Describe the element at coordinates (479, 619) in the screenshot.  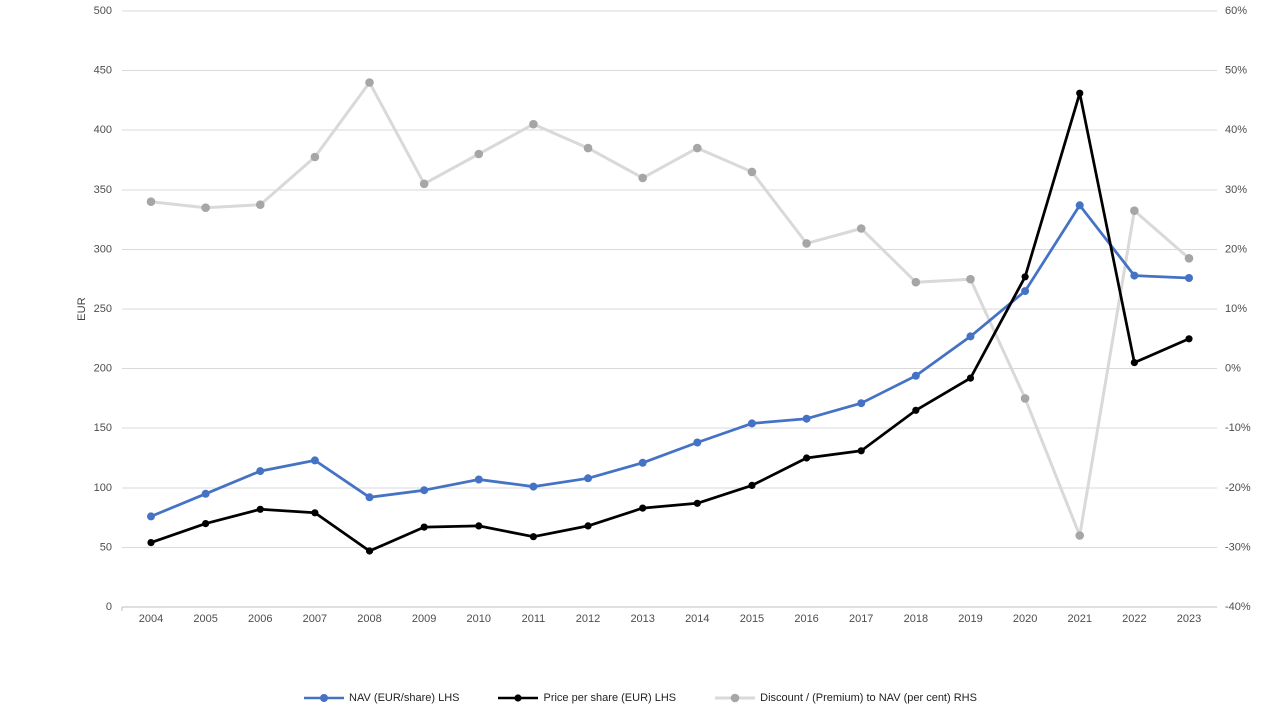
I see `x-axis-label: 2010` at that location.